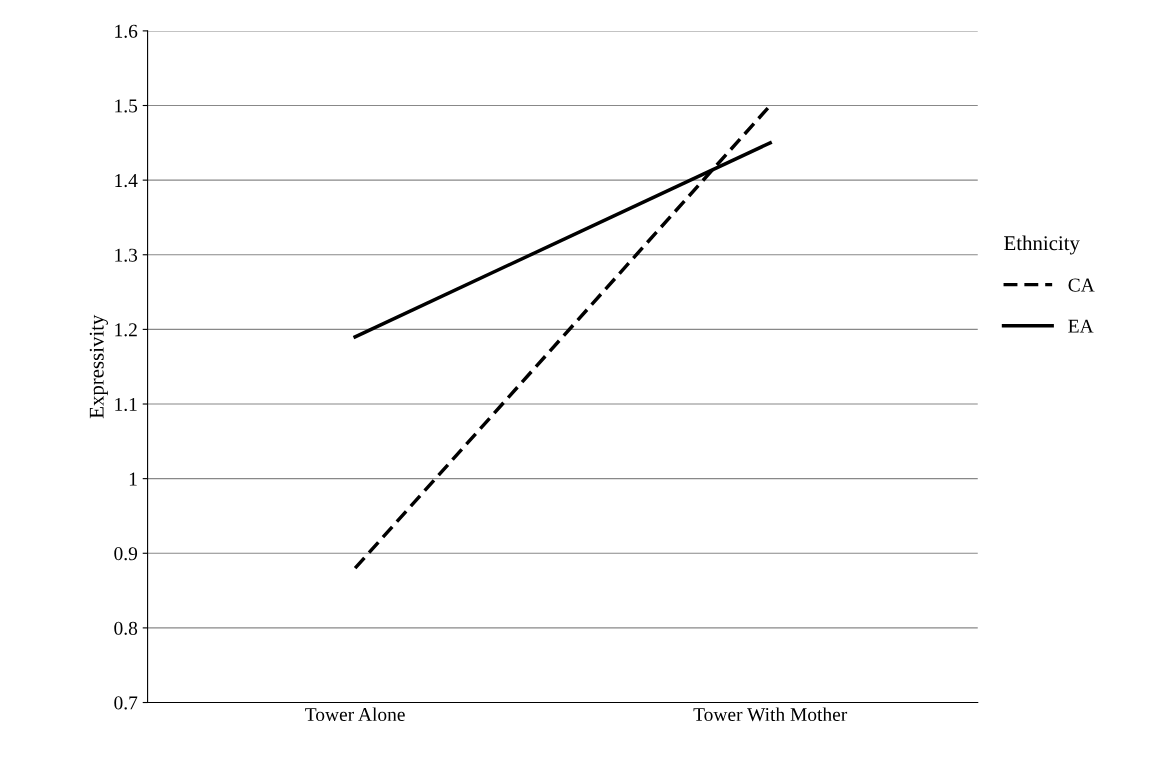  I want to click on y-tick-label: 1, so click(133, 479).